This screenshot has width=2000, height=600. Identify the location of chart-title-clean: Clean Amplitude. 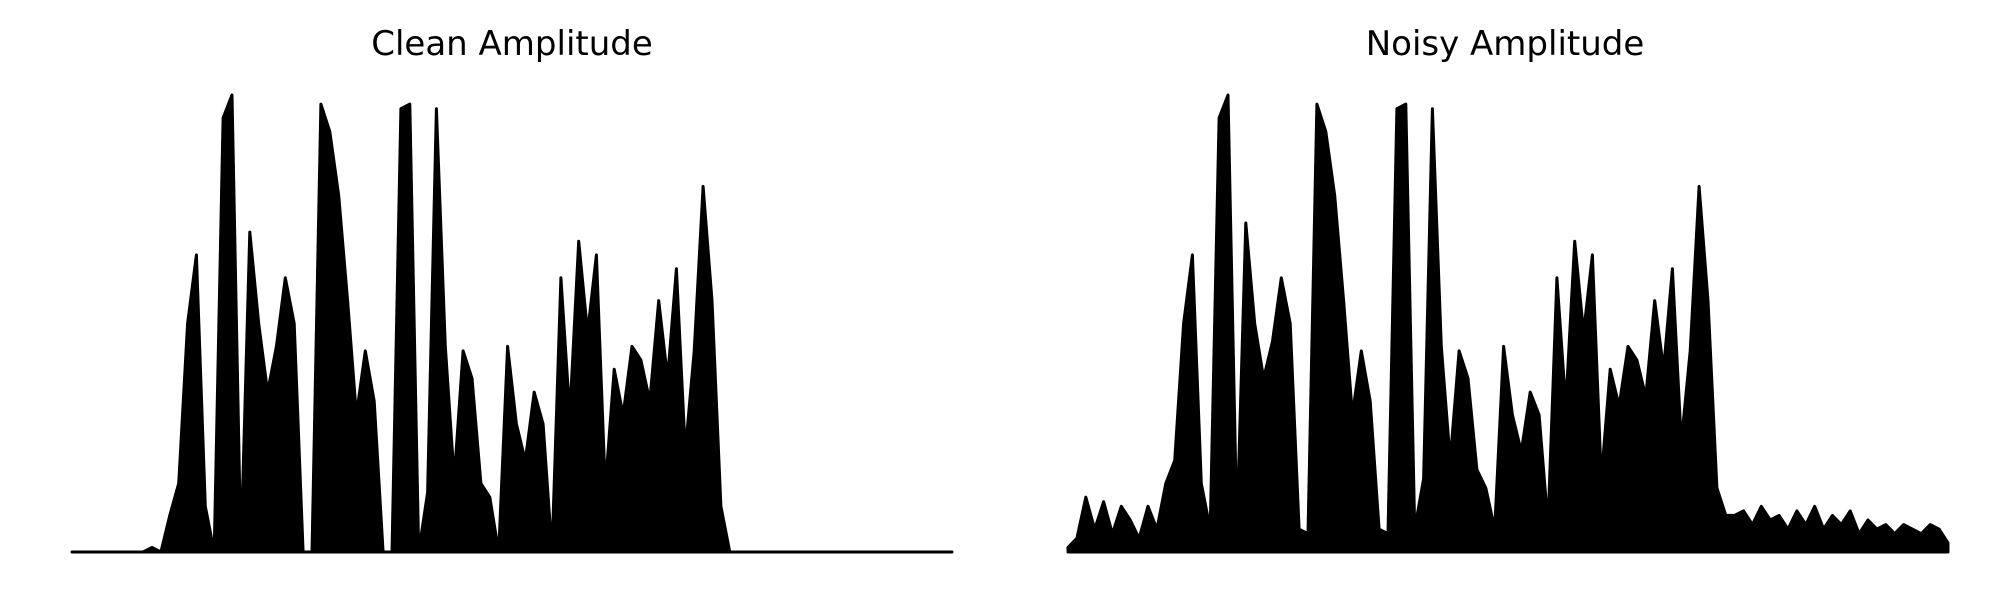
(512, 44).